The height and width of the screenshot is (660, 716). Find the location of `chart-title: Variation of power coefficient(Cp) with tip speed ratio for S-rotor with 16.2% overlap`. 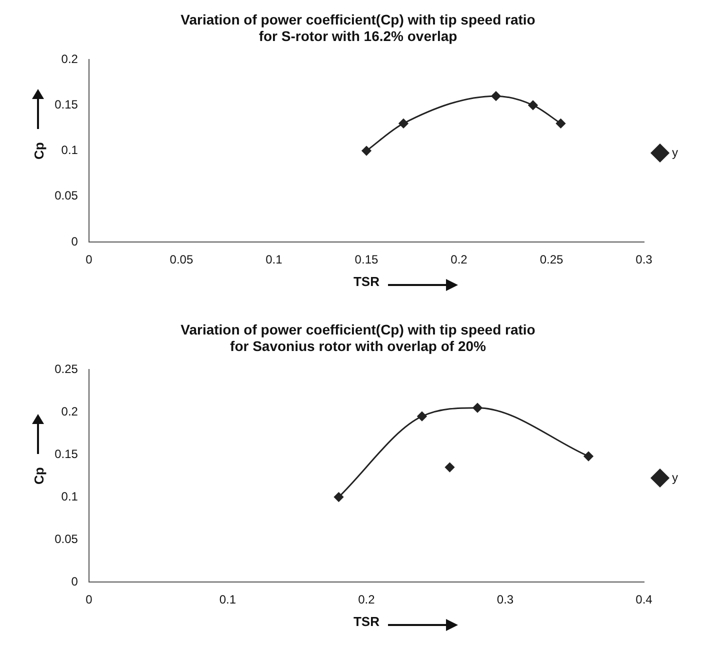

chart-title: Variation of power coefficient(Cp) with tip speed ratio for S-rotor with 16.2% overlap is located at coordinates (358, 27).